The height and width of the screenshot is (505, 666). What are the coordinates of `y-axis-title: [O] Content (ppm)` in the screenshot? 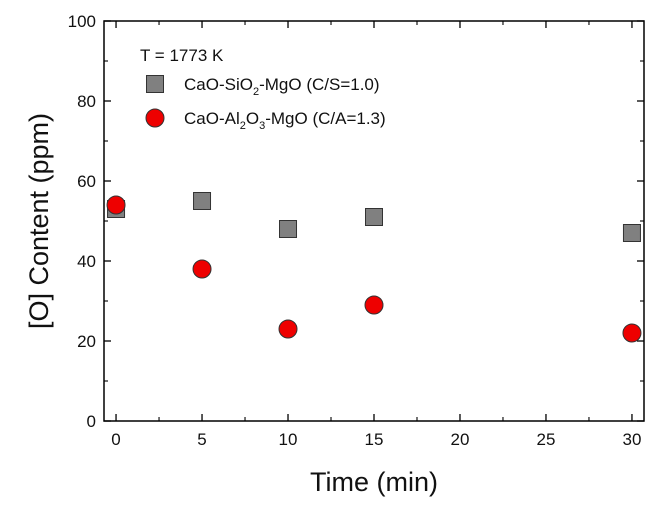 It's located at (39, 221).